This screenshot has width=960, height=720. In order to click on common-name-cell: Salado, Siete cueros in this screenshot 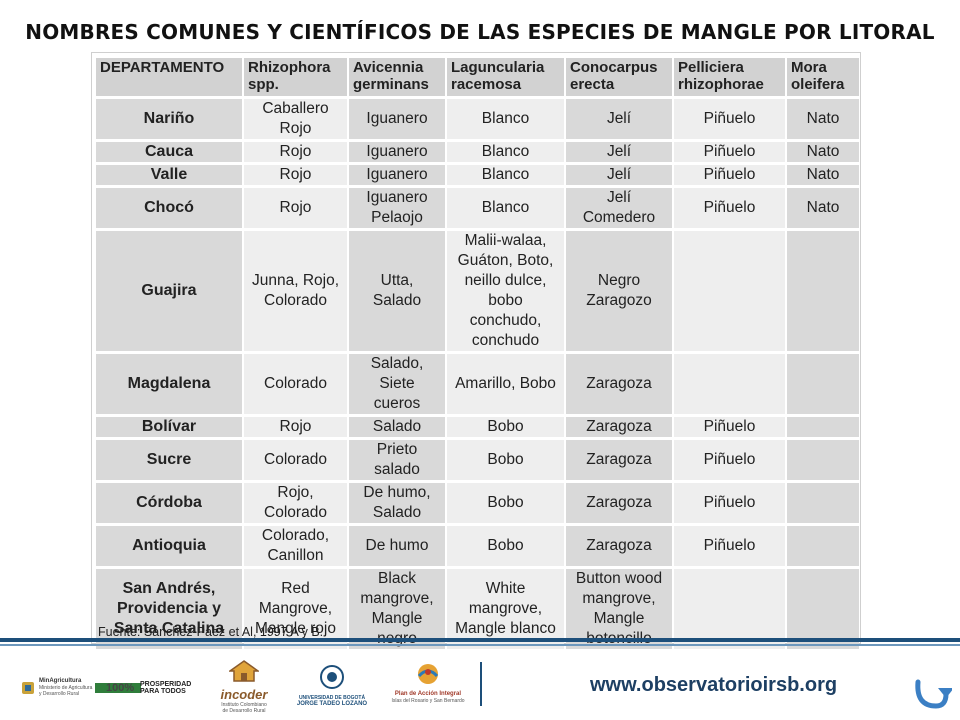, I will do `click(397, 384)`.